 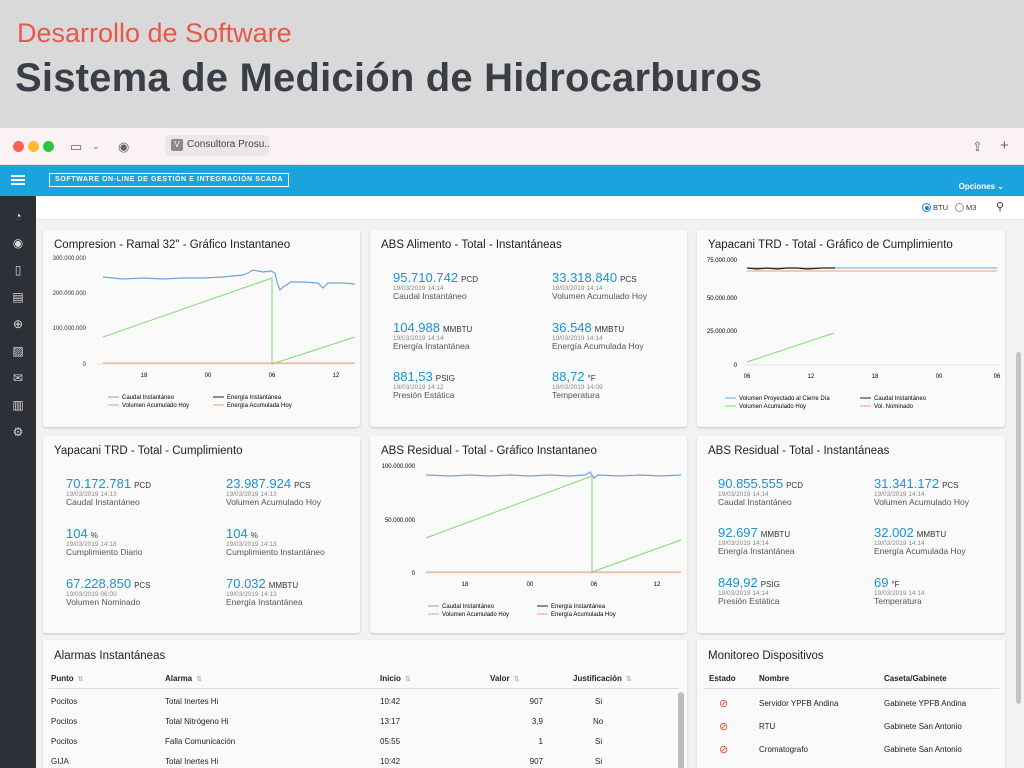 I want to click on maximize-window-button, so click(x=48, y=146).